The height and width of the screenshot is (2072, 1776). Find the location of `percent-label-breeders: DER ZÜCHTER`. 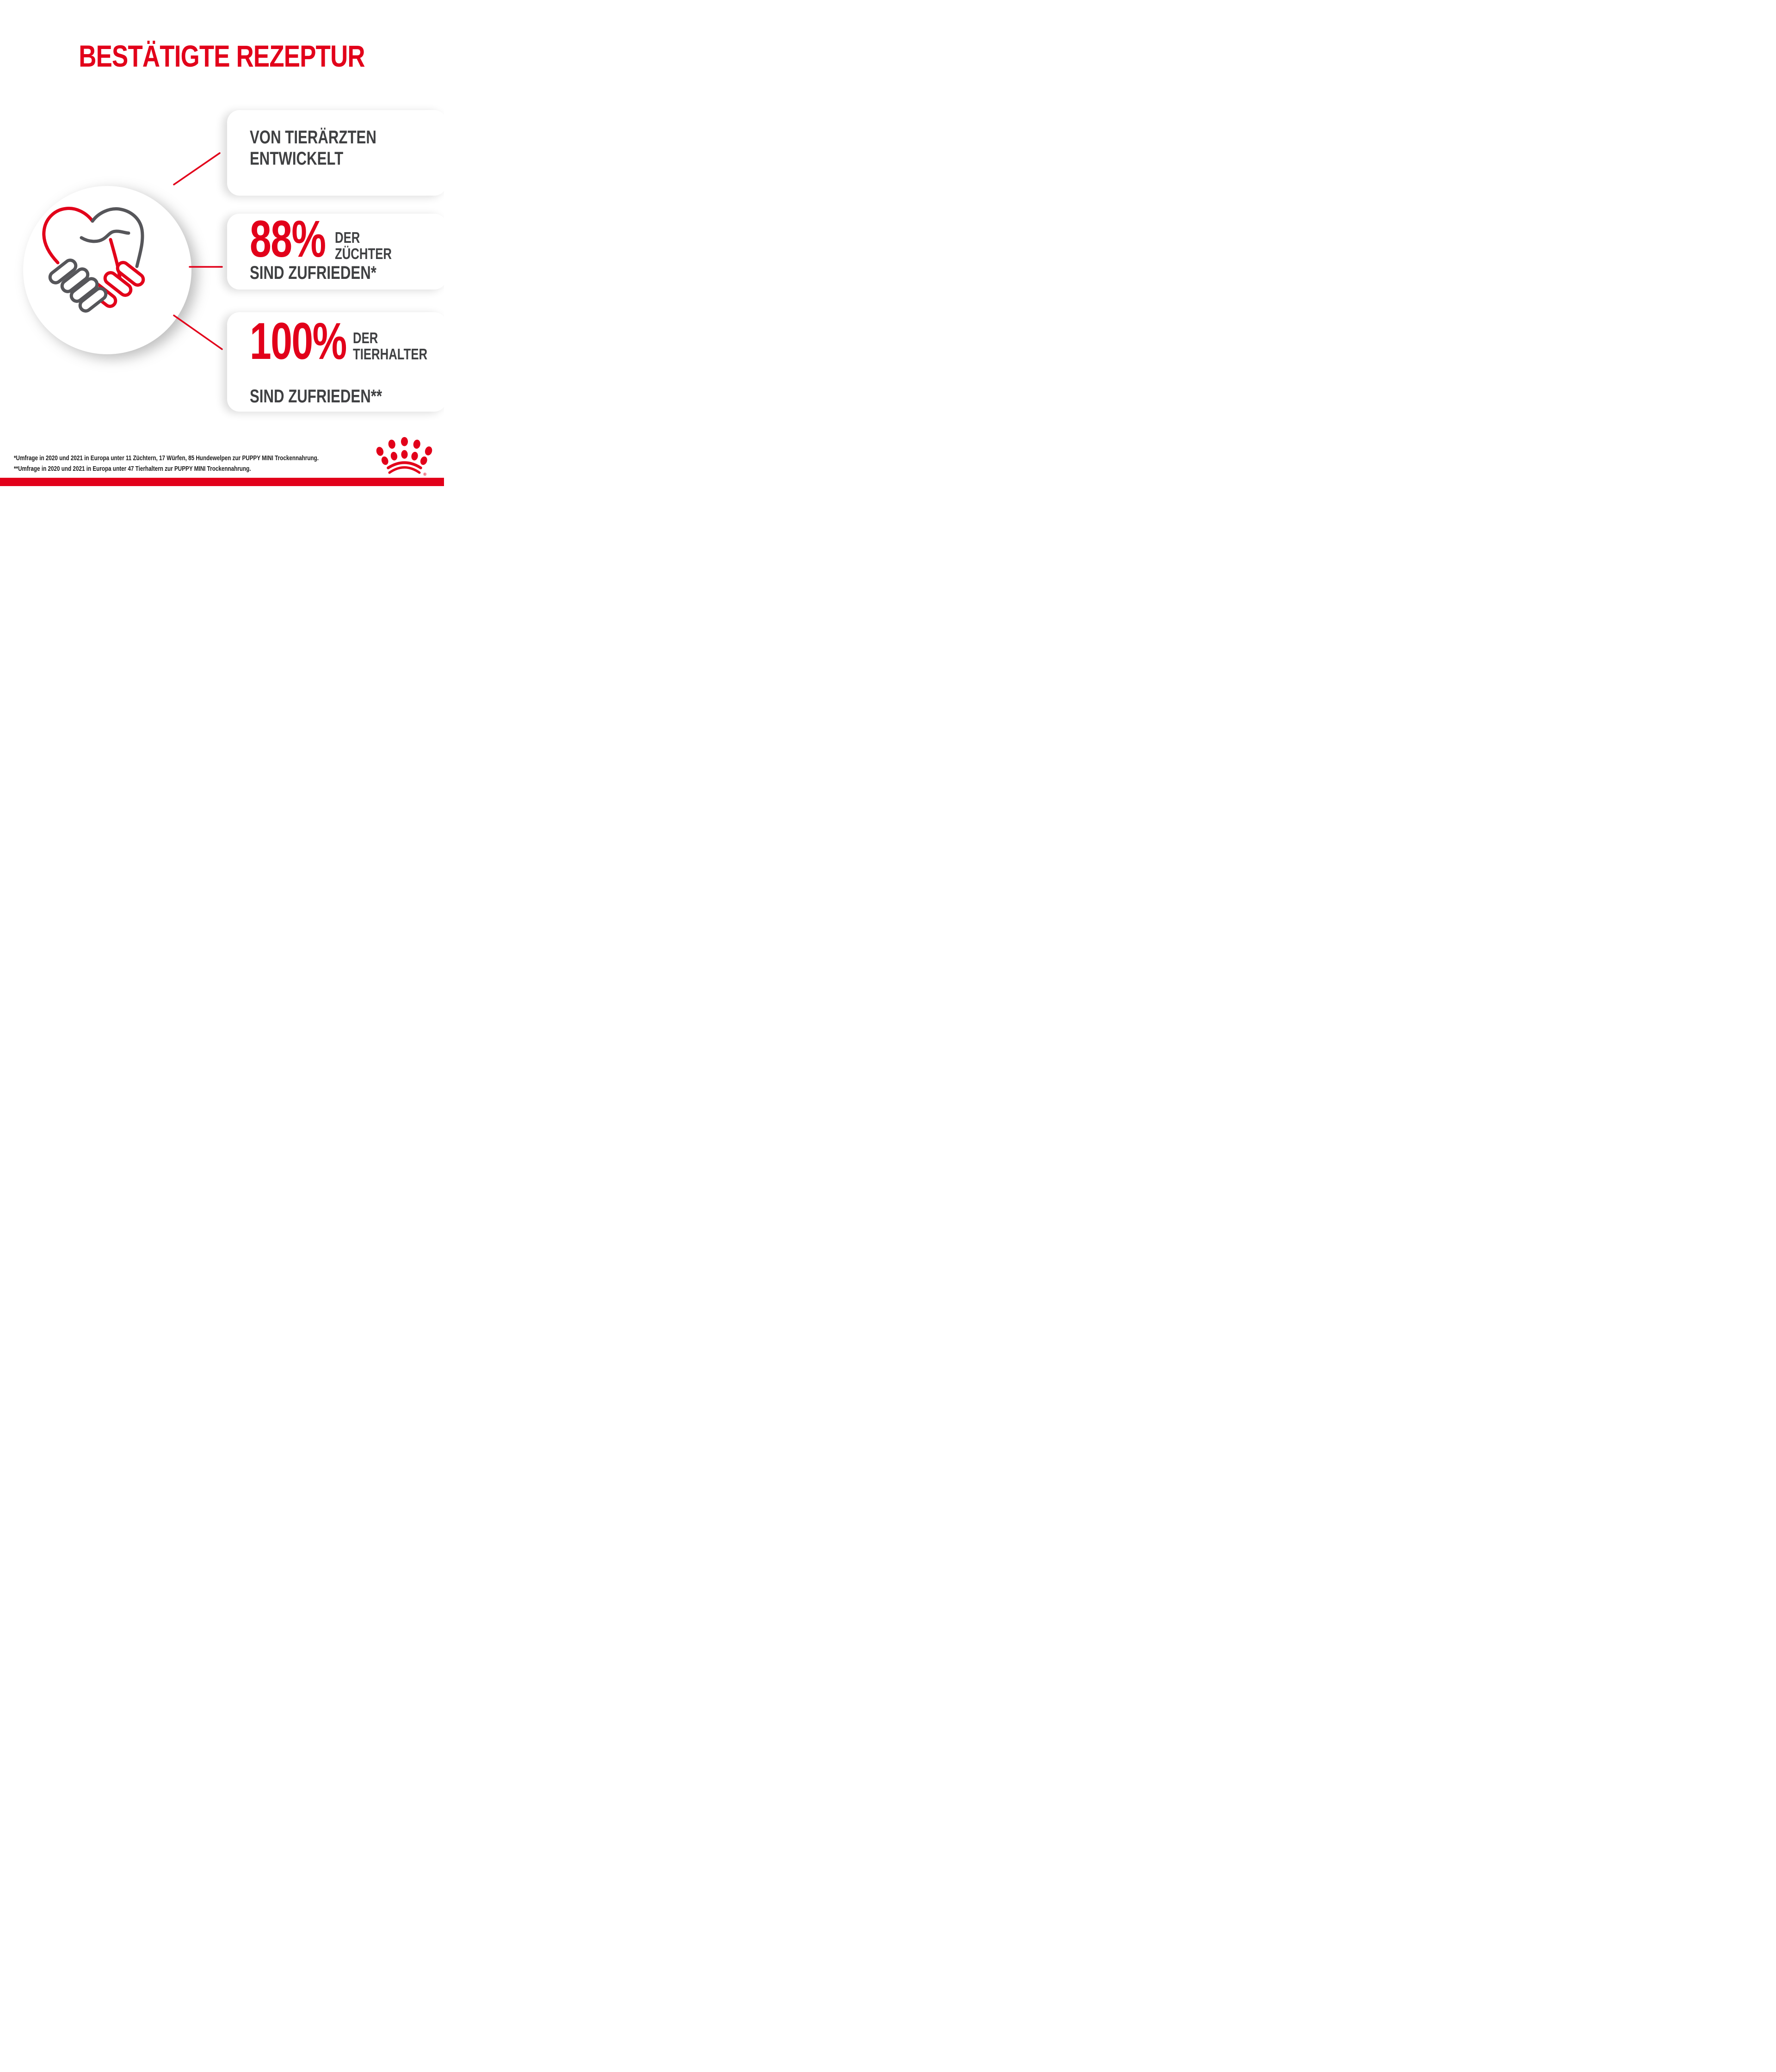

percent-label-breeders: DER ZÜCHTER is located at coordinates (363, 246).